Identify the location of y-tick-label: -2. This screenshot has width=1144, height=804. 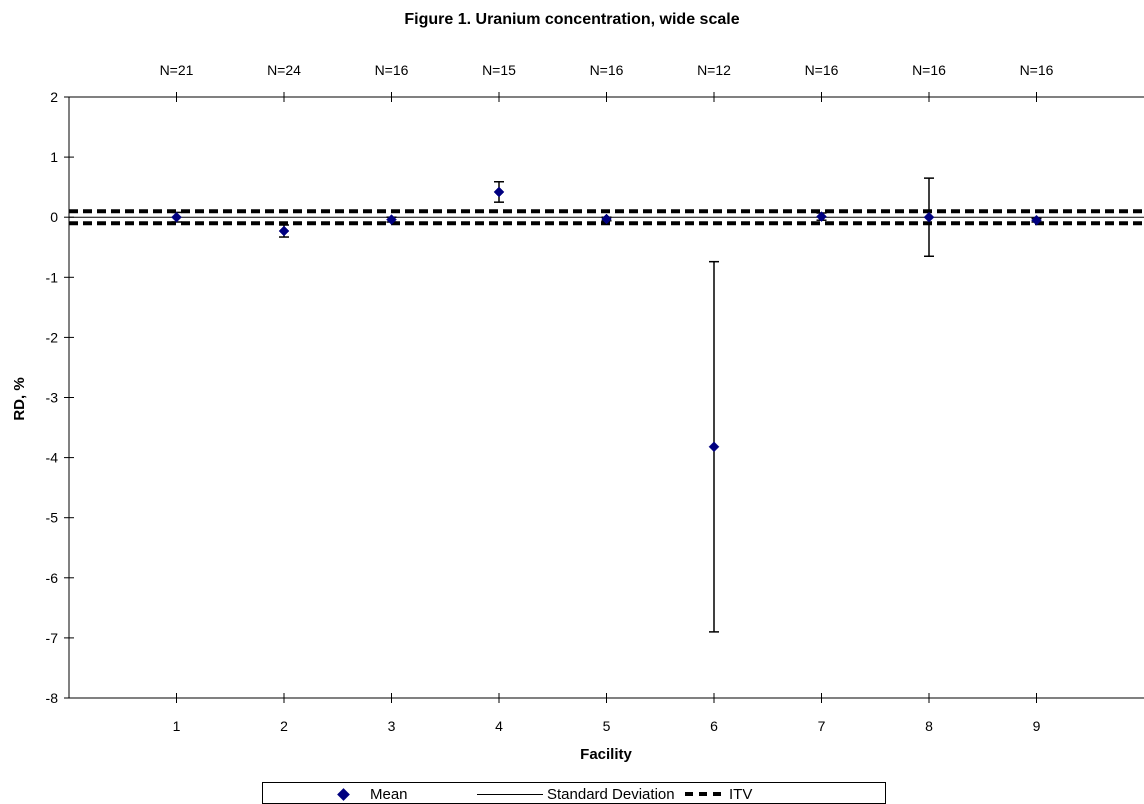
(52, 337).